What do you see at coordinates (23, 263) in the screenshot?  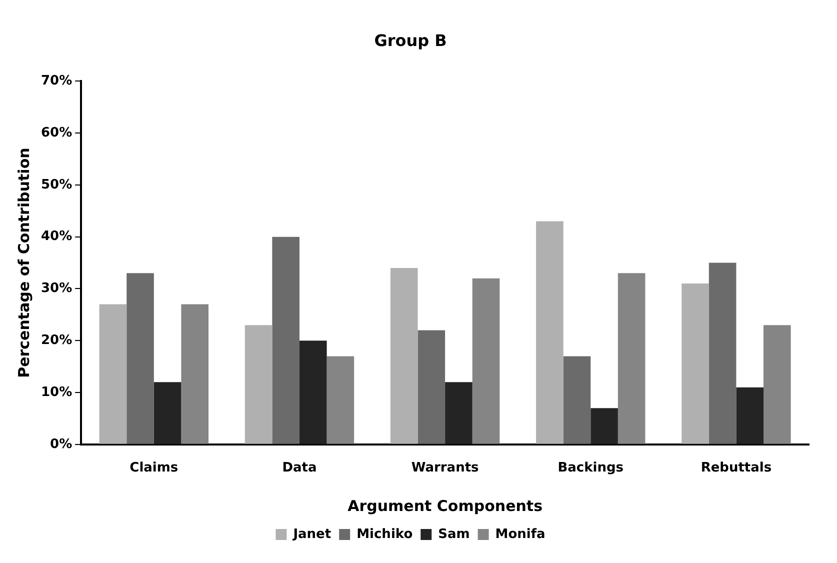 I see `y-axis-title: Percentage of Contribution` at bounding box center [23, 263].